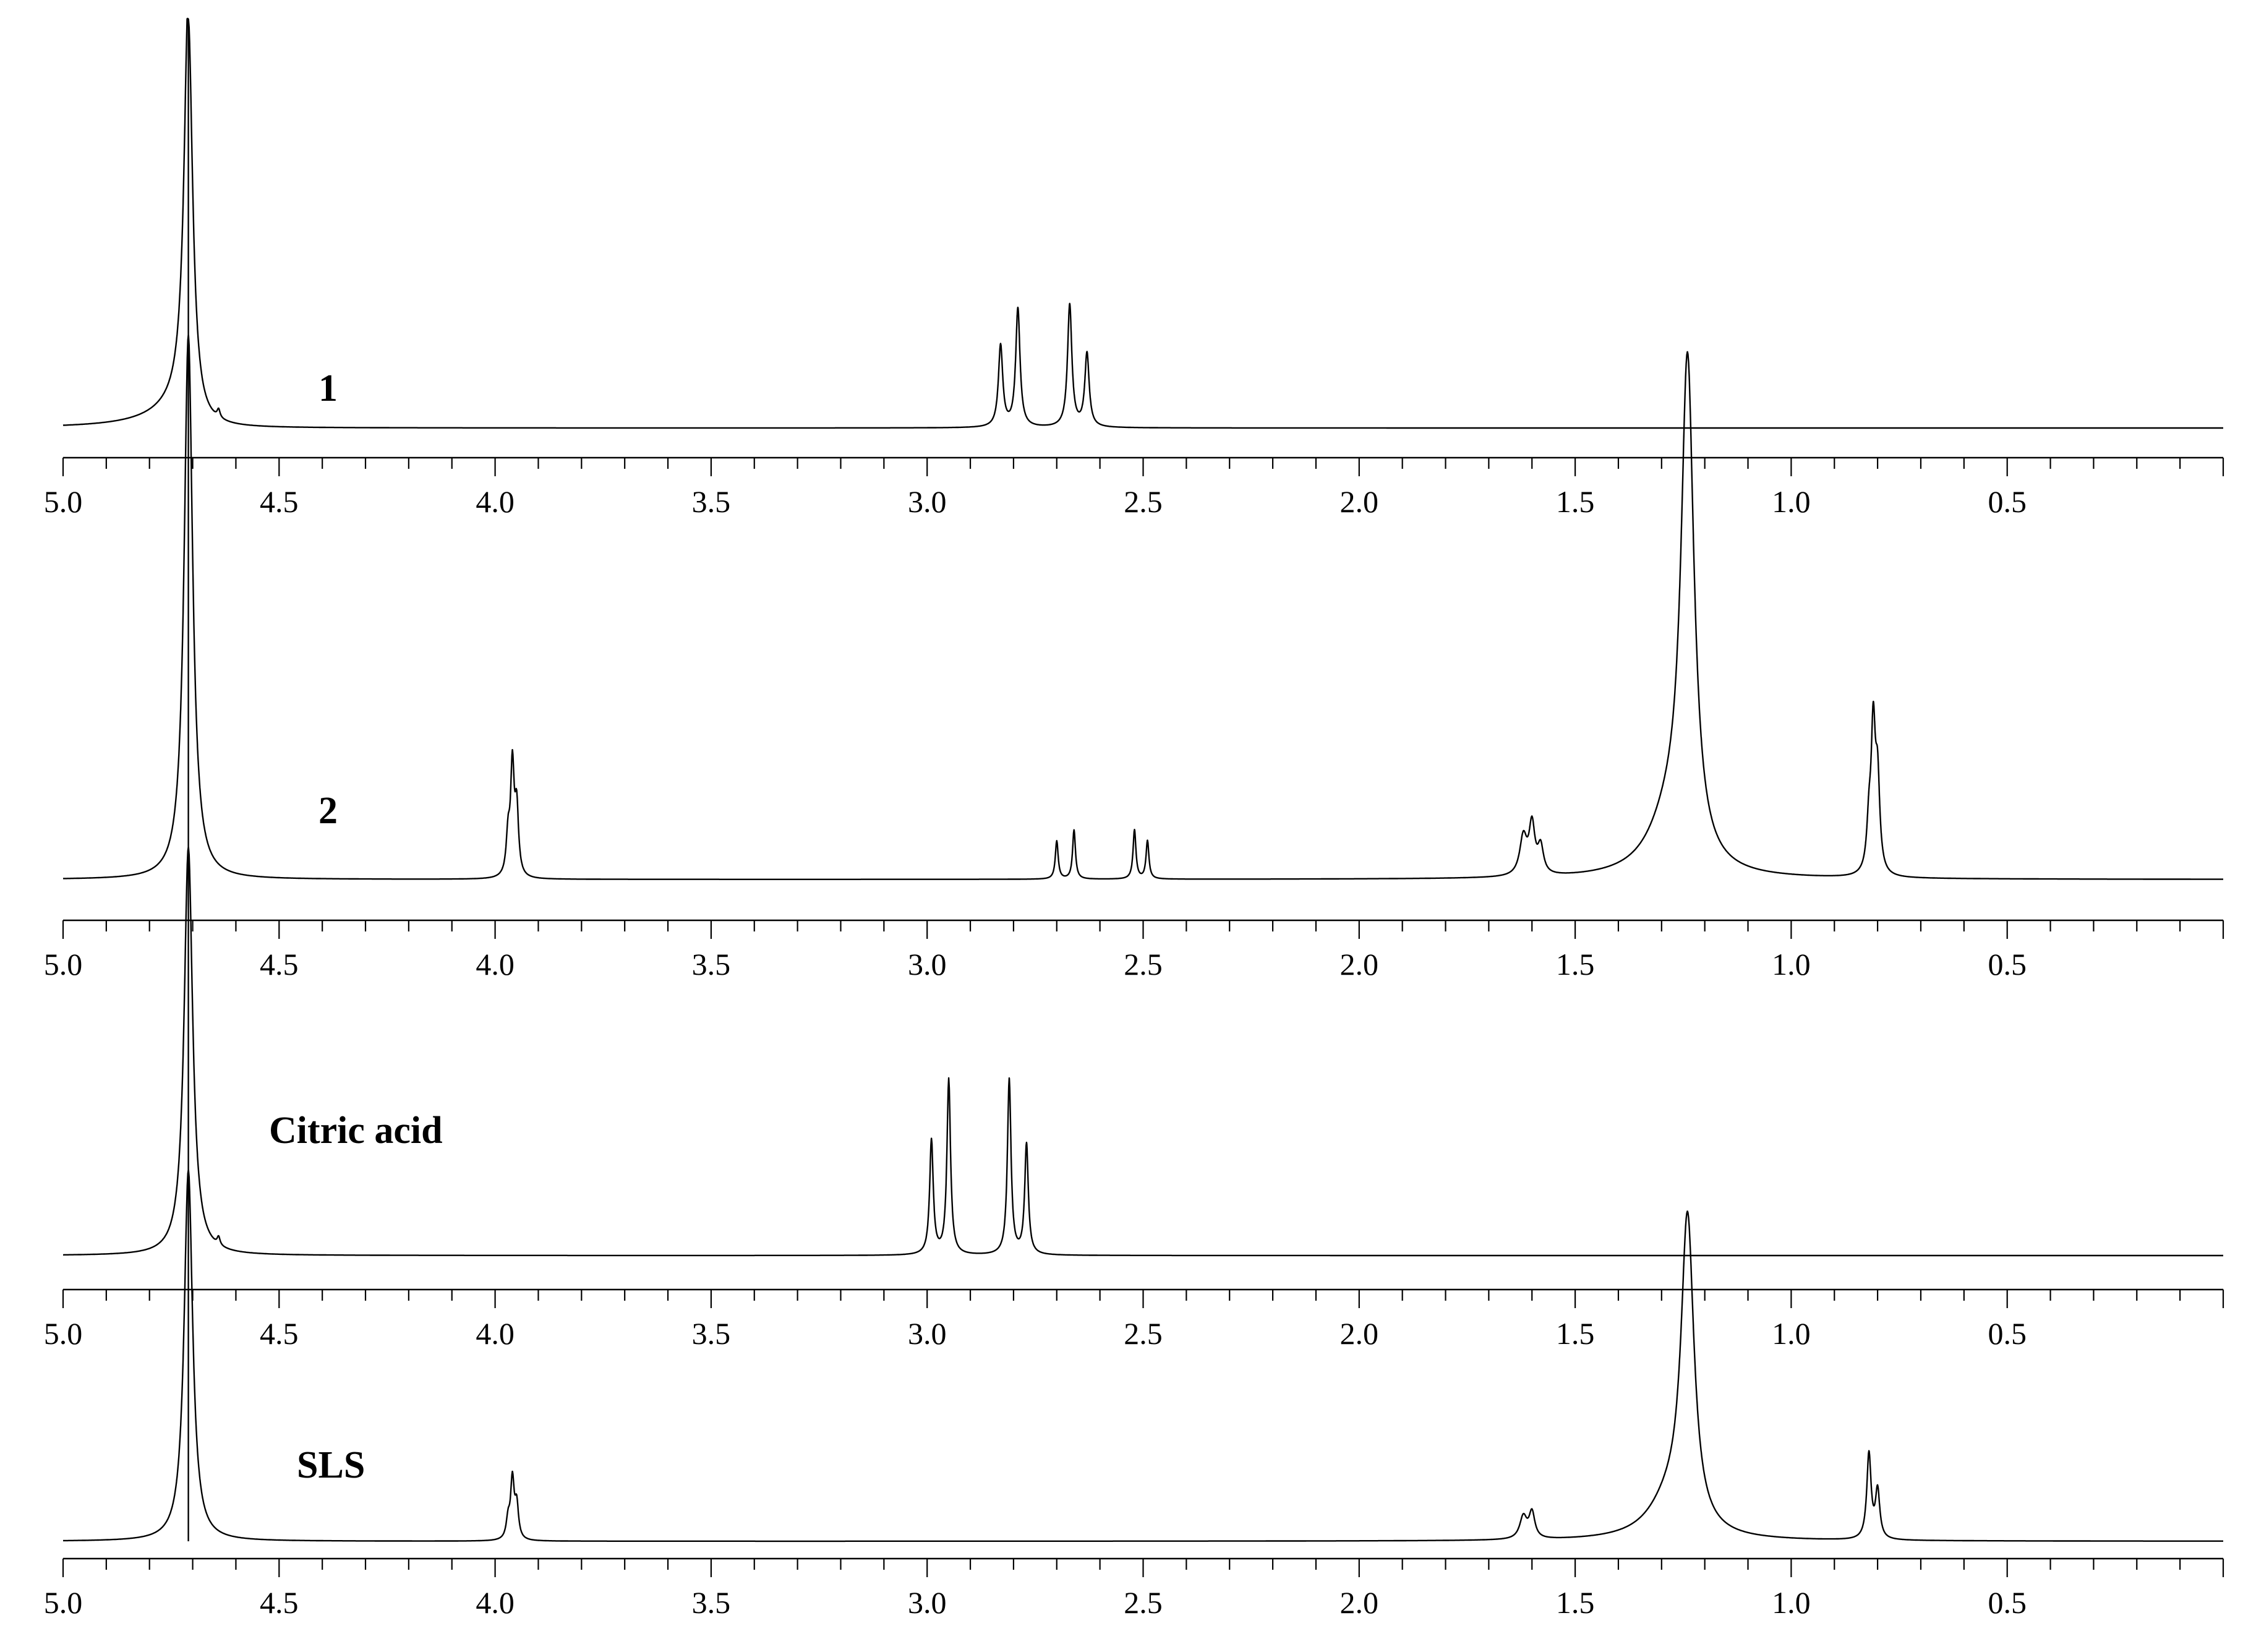 The image size is (2243, 1652). What do you see at coordinates (1359, 501) in the screenshot?
I see `x-tick-label-1: 2.0` at bounding box center [1359, 501].